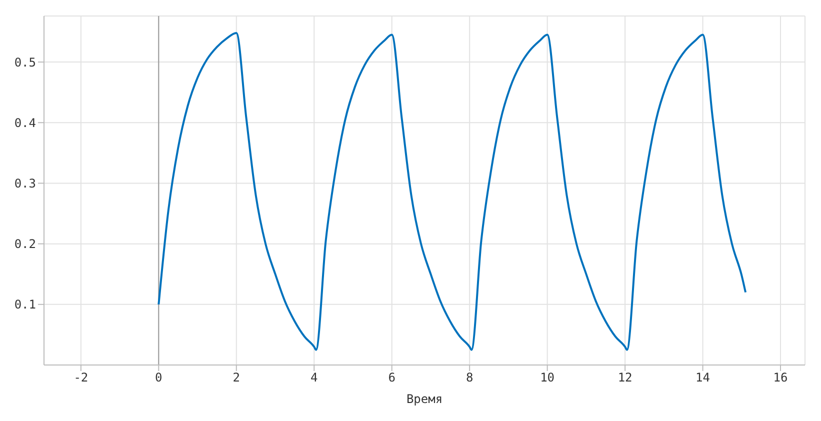  I want to click on x-tick-label: 12, so click(625, 377).